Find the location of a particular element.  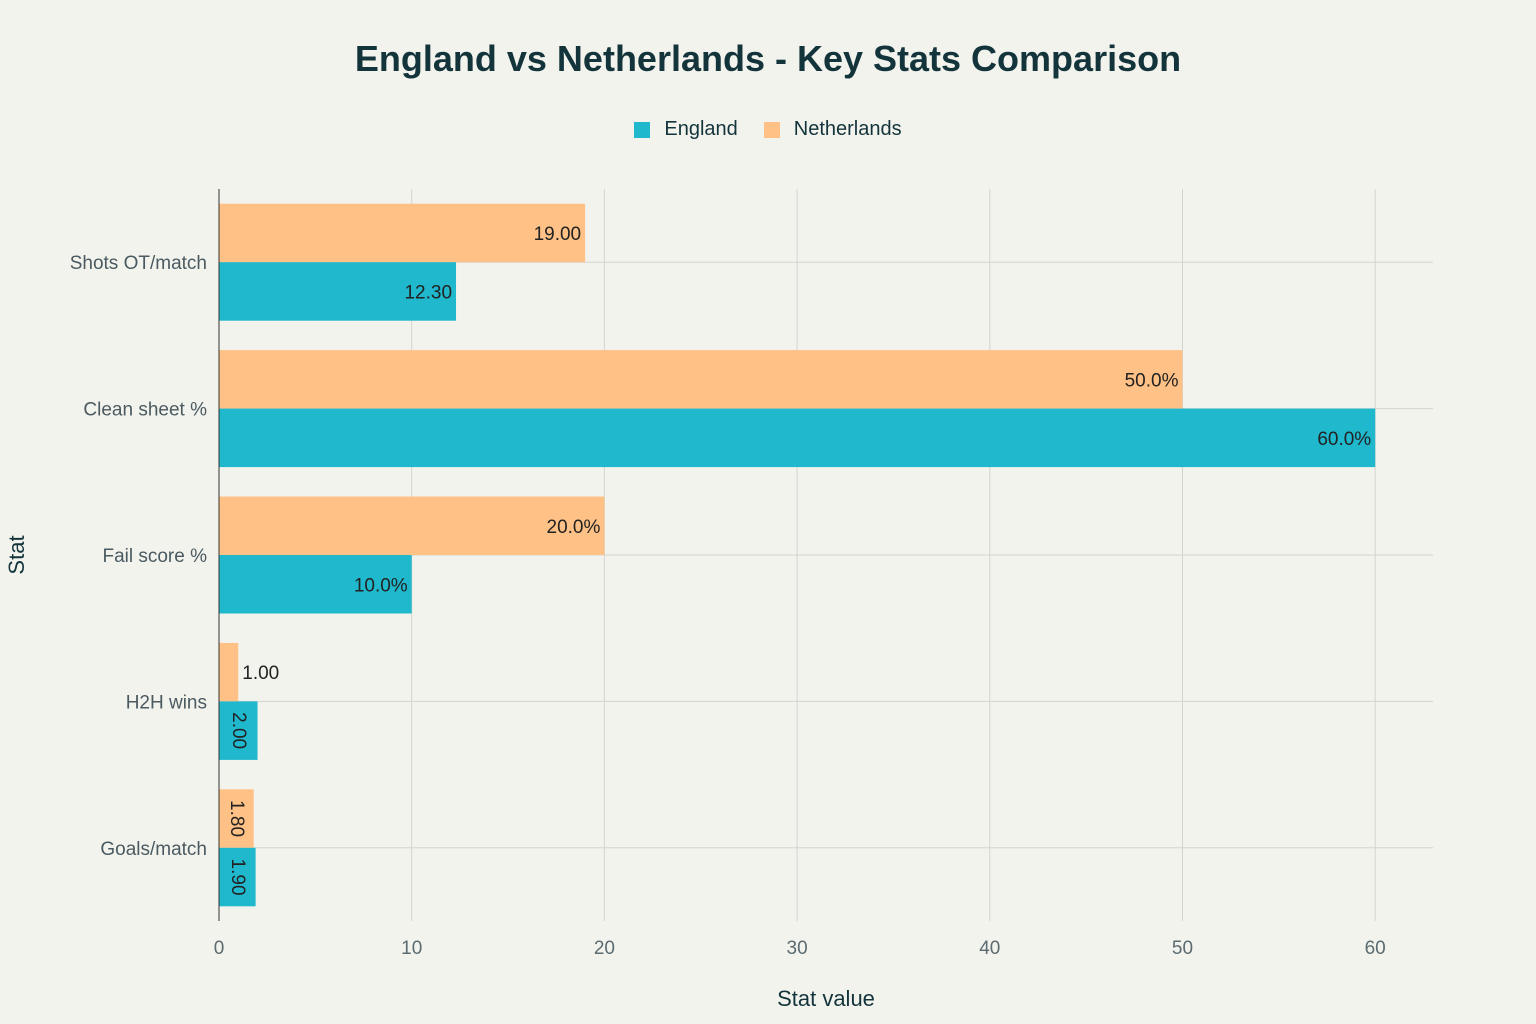

legend-item-netherlands: Netherlands is located at coordinates (832, 129).